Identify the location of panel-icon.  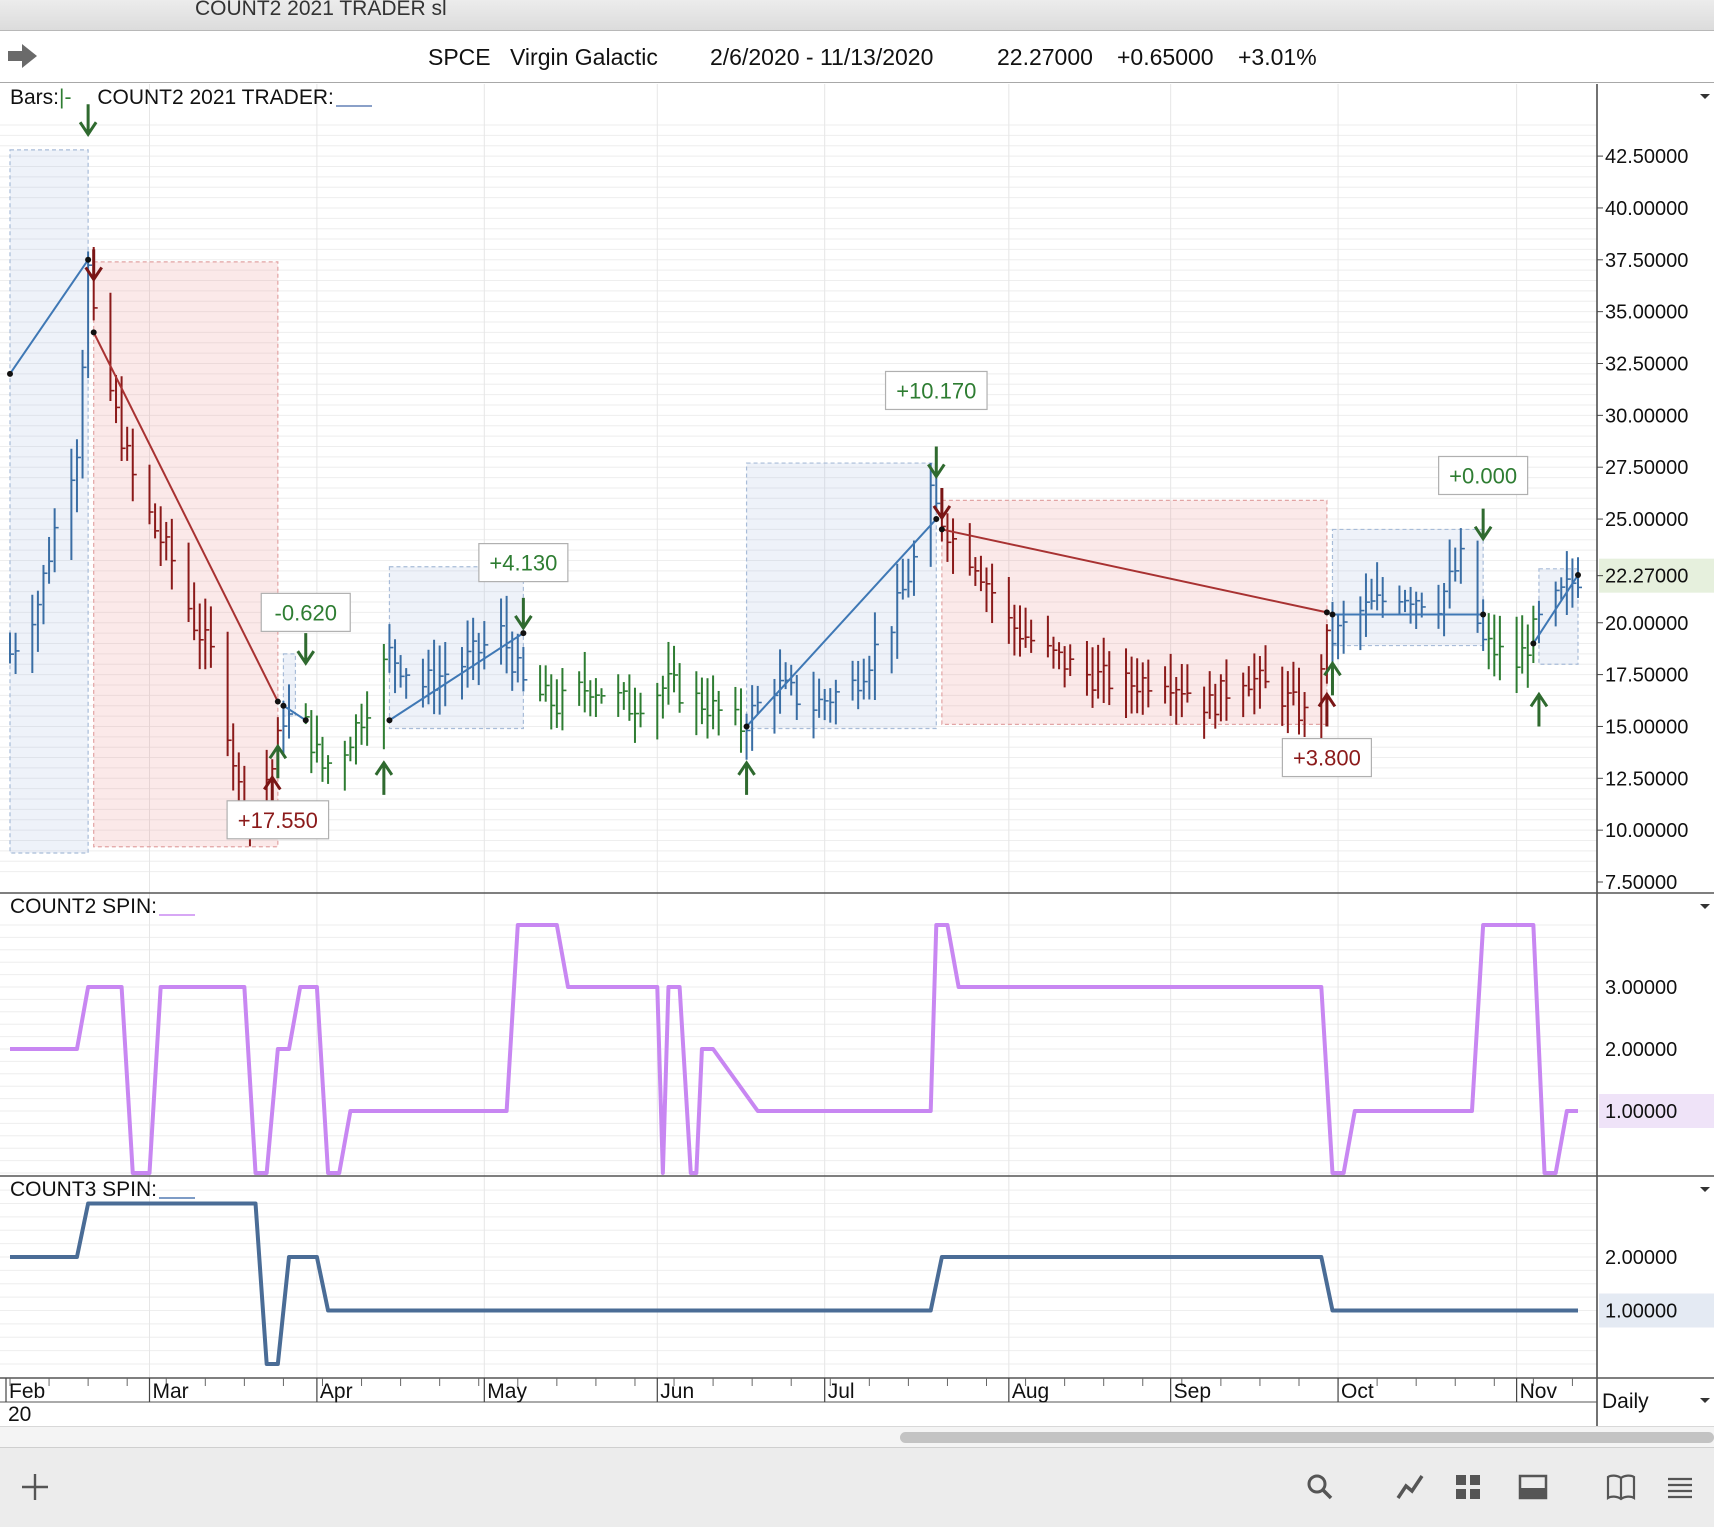
(1533, 1487).